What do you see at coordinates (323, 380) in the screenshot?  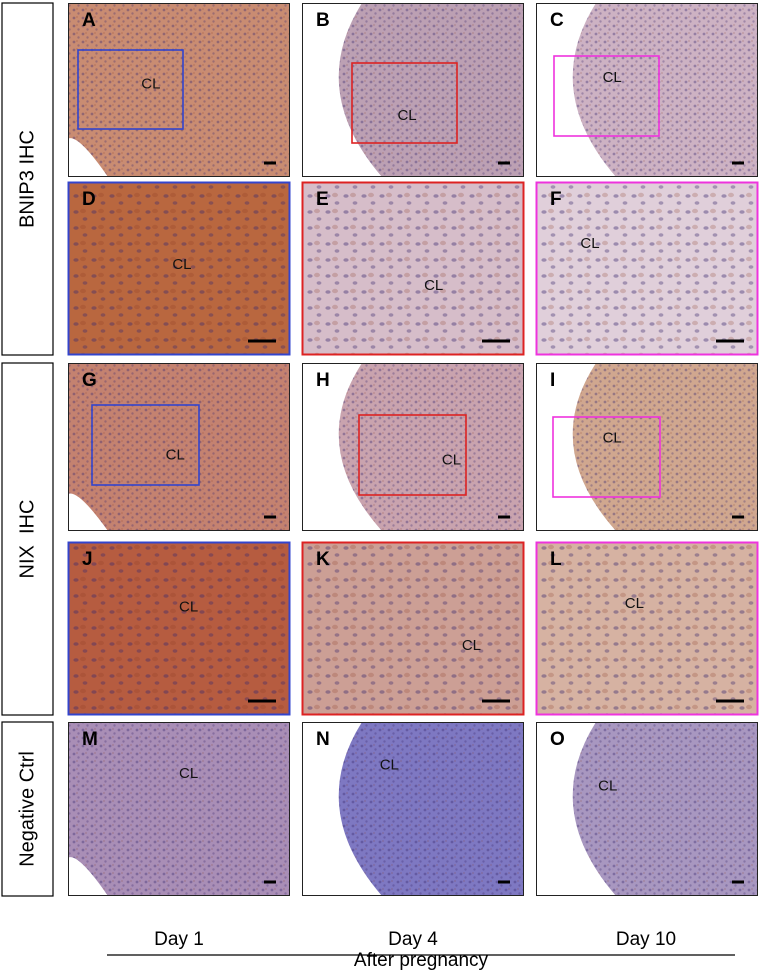 I see `panel-letter: H` at bounding box center [323, 380].